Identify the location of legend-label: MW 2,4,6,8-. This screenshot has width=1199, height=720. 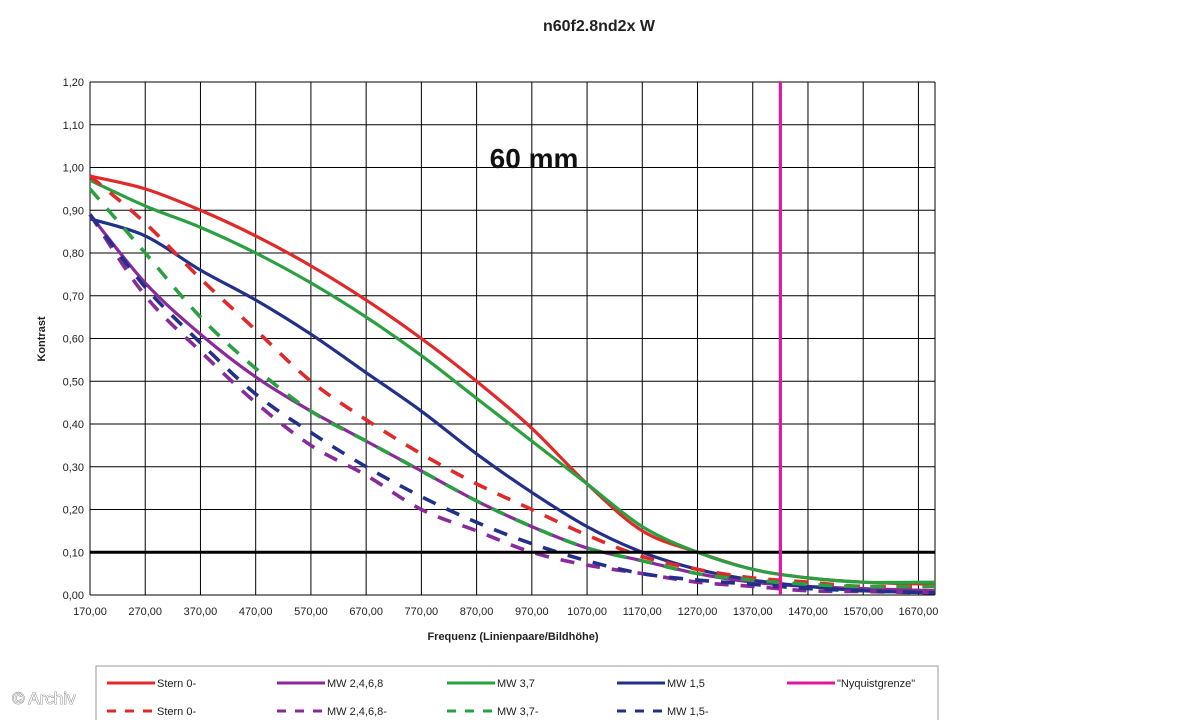
(357, 712).